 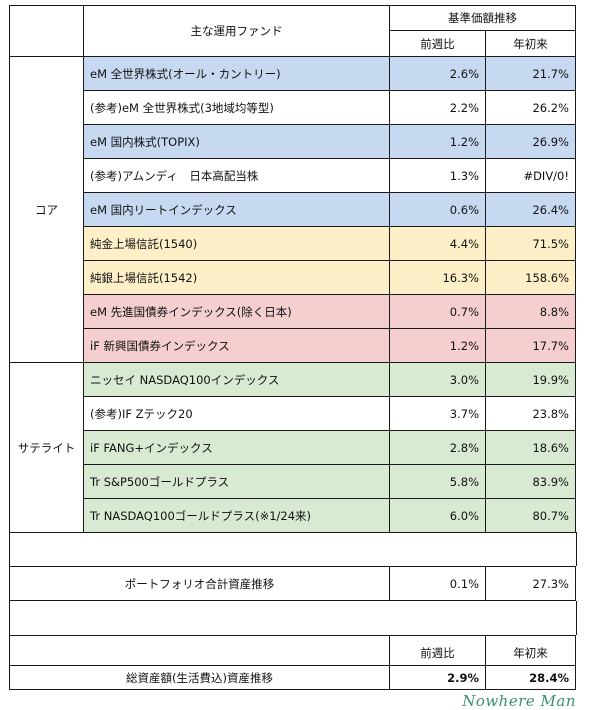 What do you see at coordinates (530, 345) in the screenshot?
I see `fund-ytd: 17.7%` at bounding box center [530, 345].